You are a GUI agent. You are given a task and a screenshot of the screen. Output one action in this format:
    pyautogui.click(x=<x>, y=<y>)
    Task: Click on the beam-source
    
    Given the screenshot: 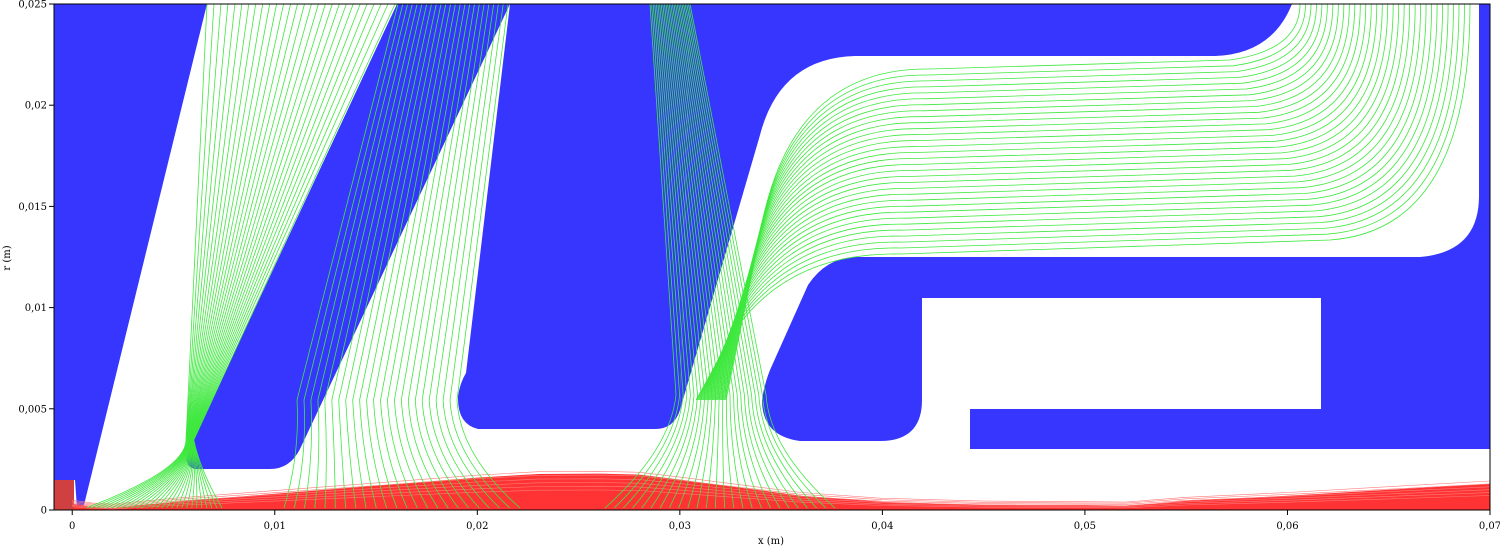 What is the action you would take?
    pyautogui.click(x=64, y=495)
    